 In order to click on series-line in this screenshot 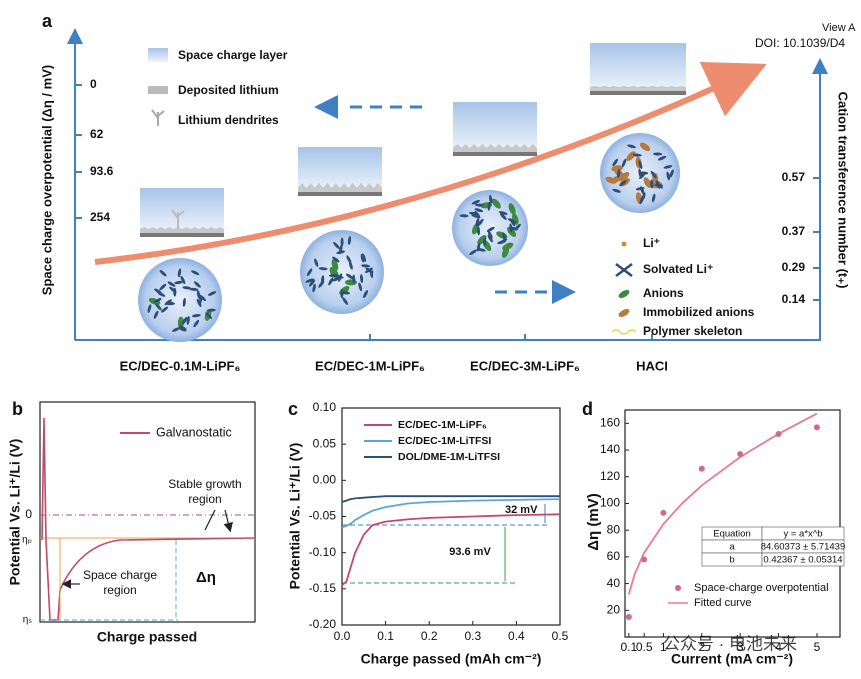, I will do `click(451, 549)`.